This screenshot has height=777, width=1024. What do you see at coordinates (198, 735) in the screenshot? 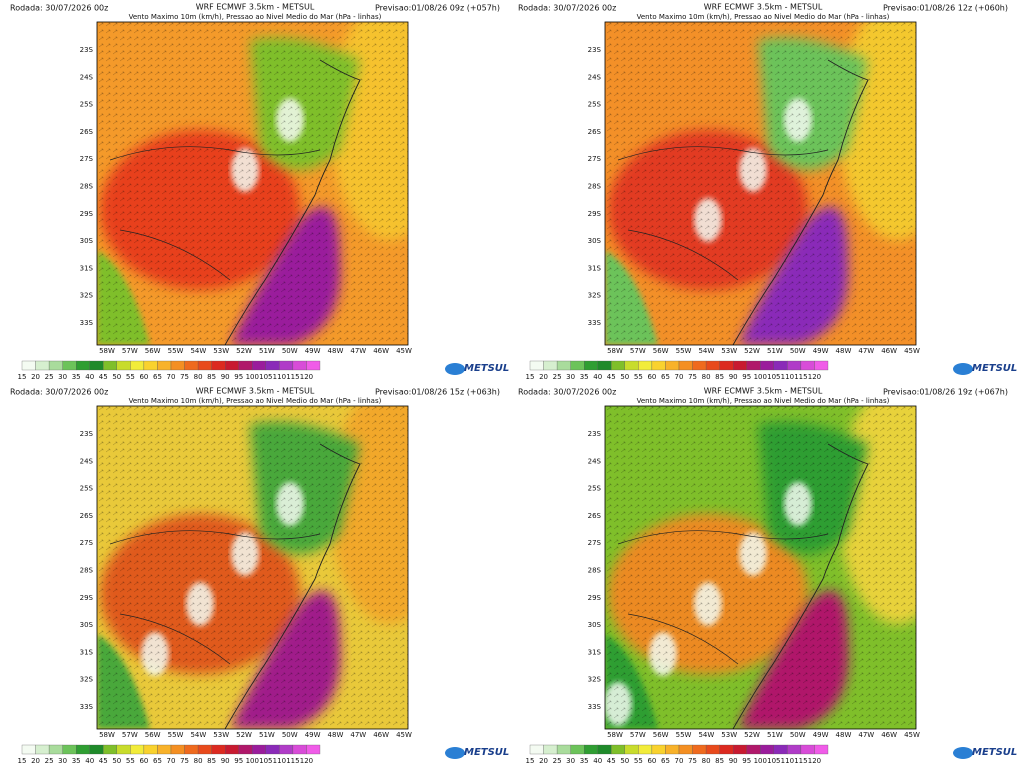
I see `lon-label: 54W` at bounding box center [198, 735].